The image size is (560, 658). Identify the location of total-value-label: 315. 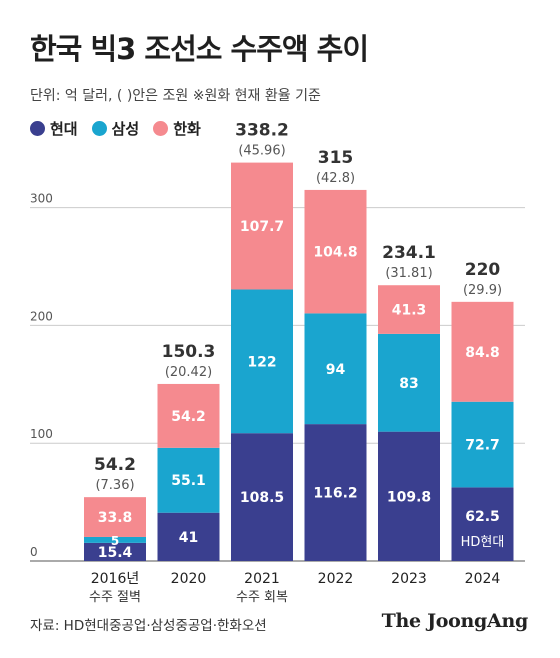
(336, 158).